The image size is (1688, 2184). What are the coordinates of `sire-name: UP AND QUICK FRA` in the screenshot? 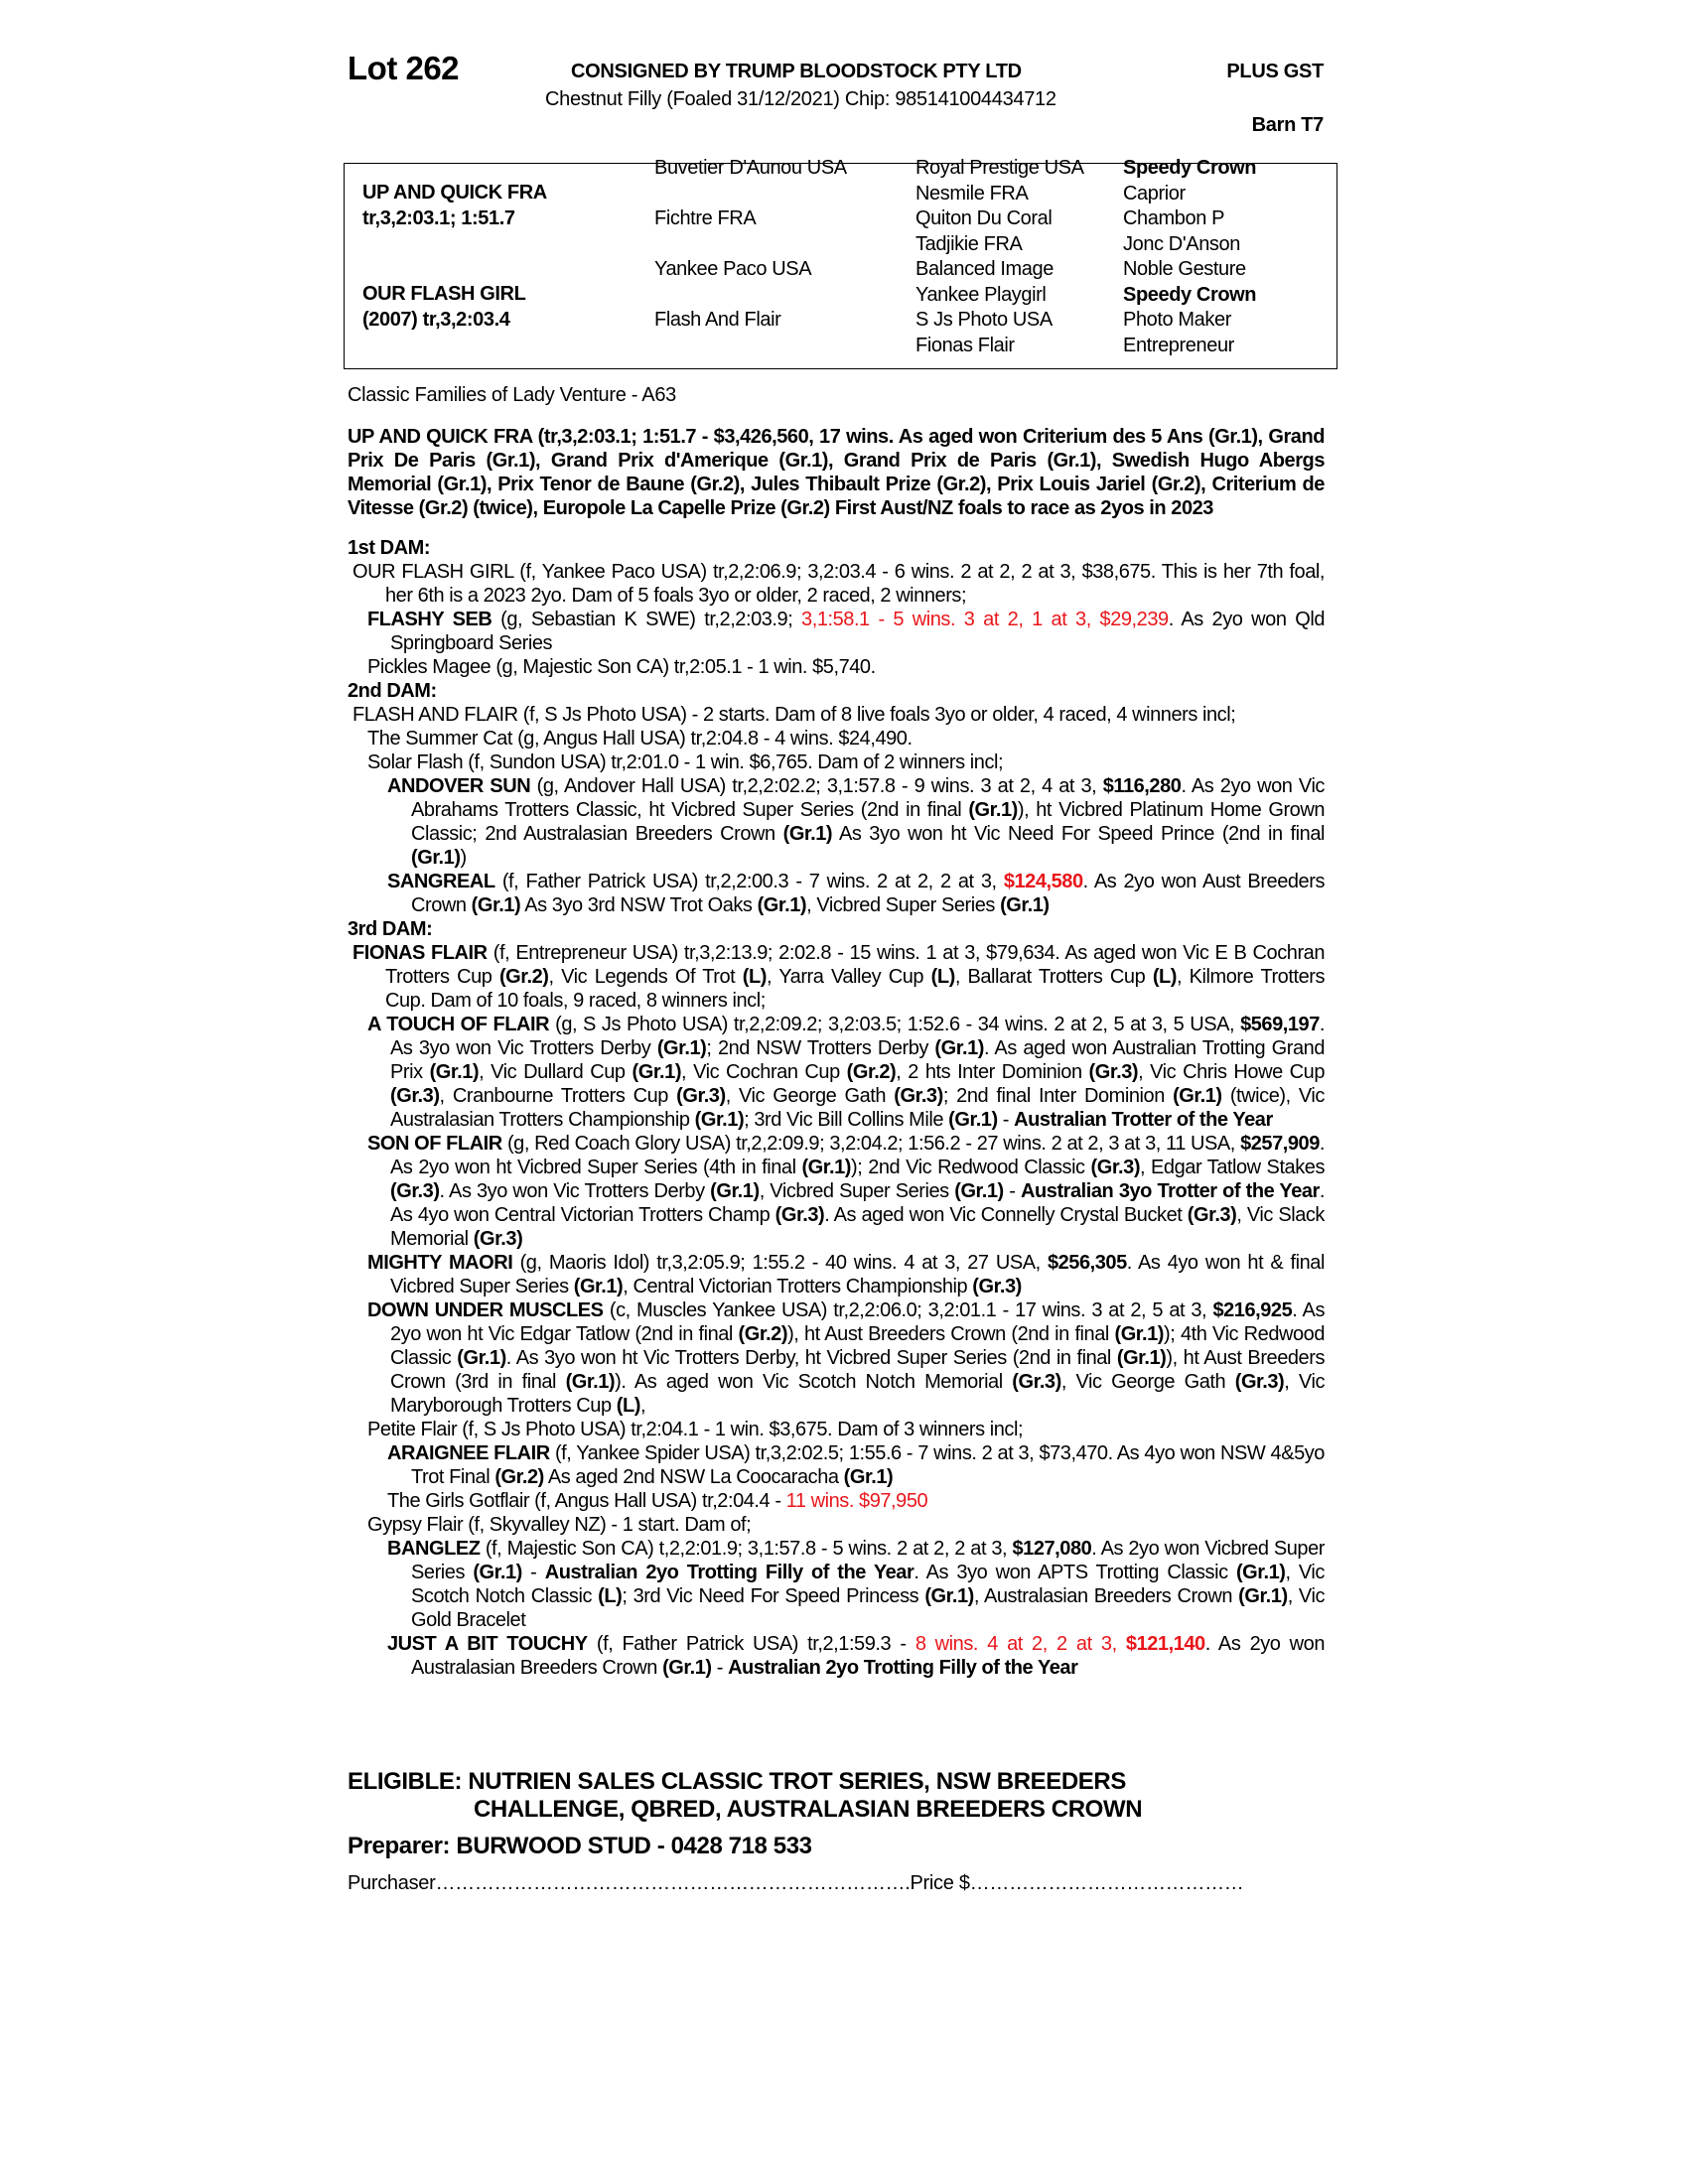 It's located at (454, 193).